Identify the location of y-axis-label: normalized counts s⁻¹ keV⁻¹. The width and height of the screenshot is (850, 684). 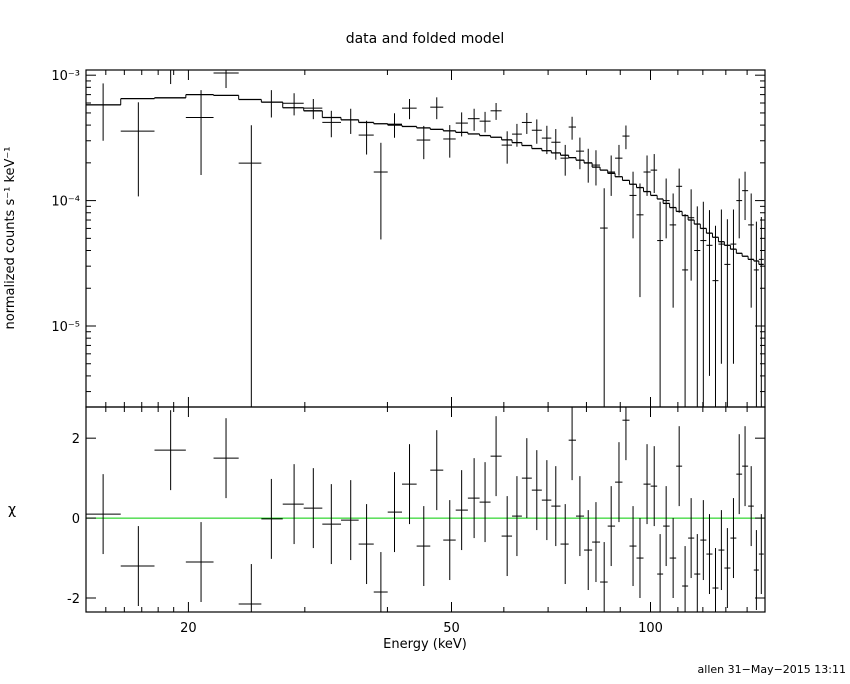
(10, 238).